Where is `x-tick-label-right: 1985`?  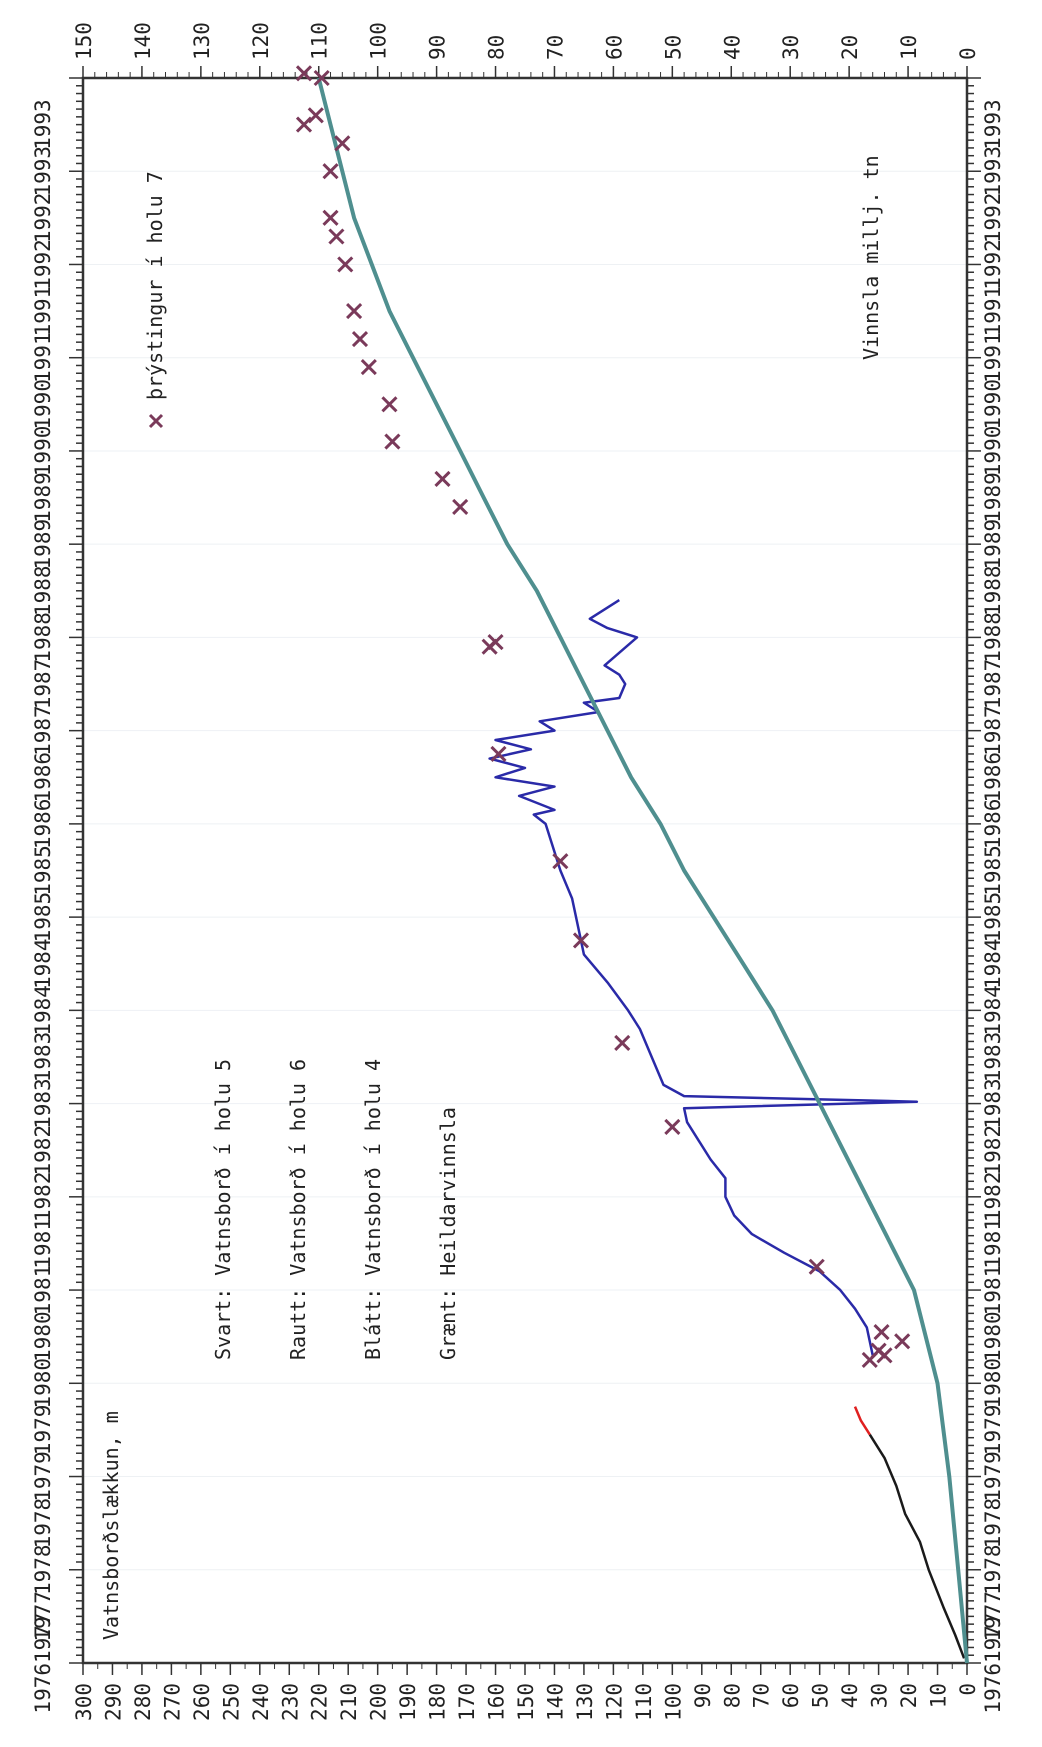
x-tick-label-right: 1985 is located at coordinates (993, 917).